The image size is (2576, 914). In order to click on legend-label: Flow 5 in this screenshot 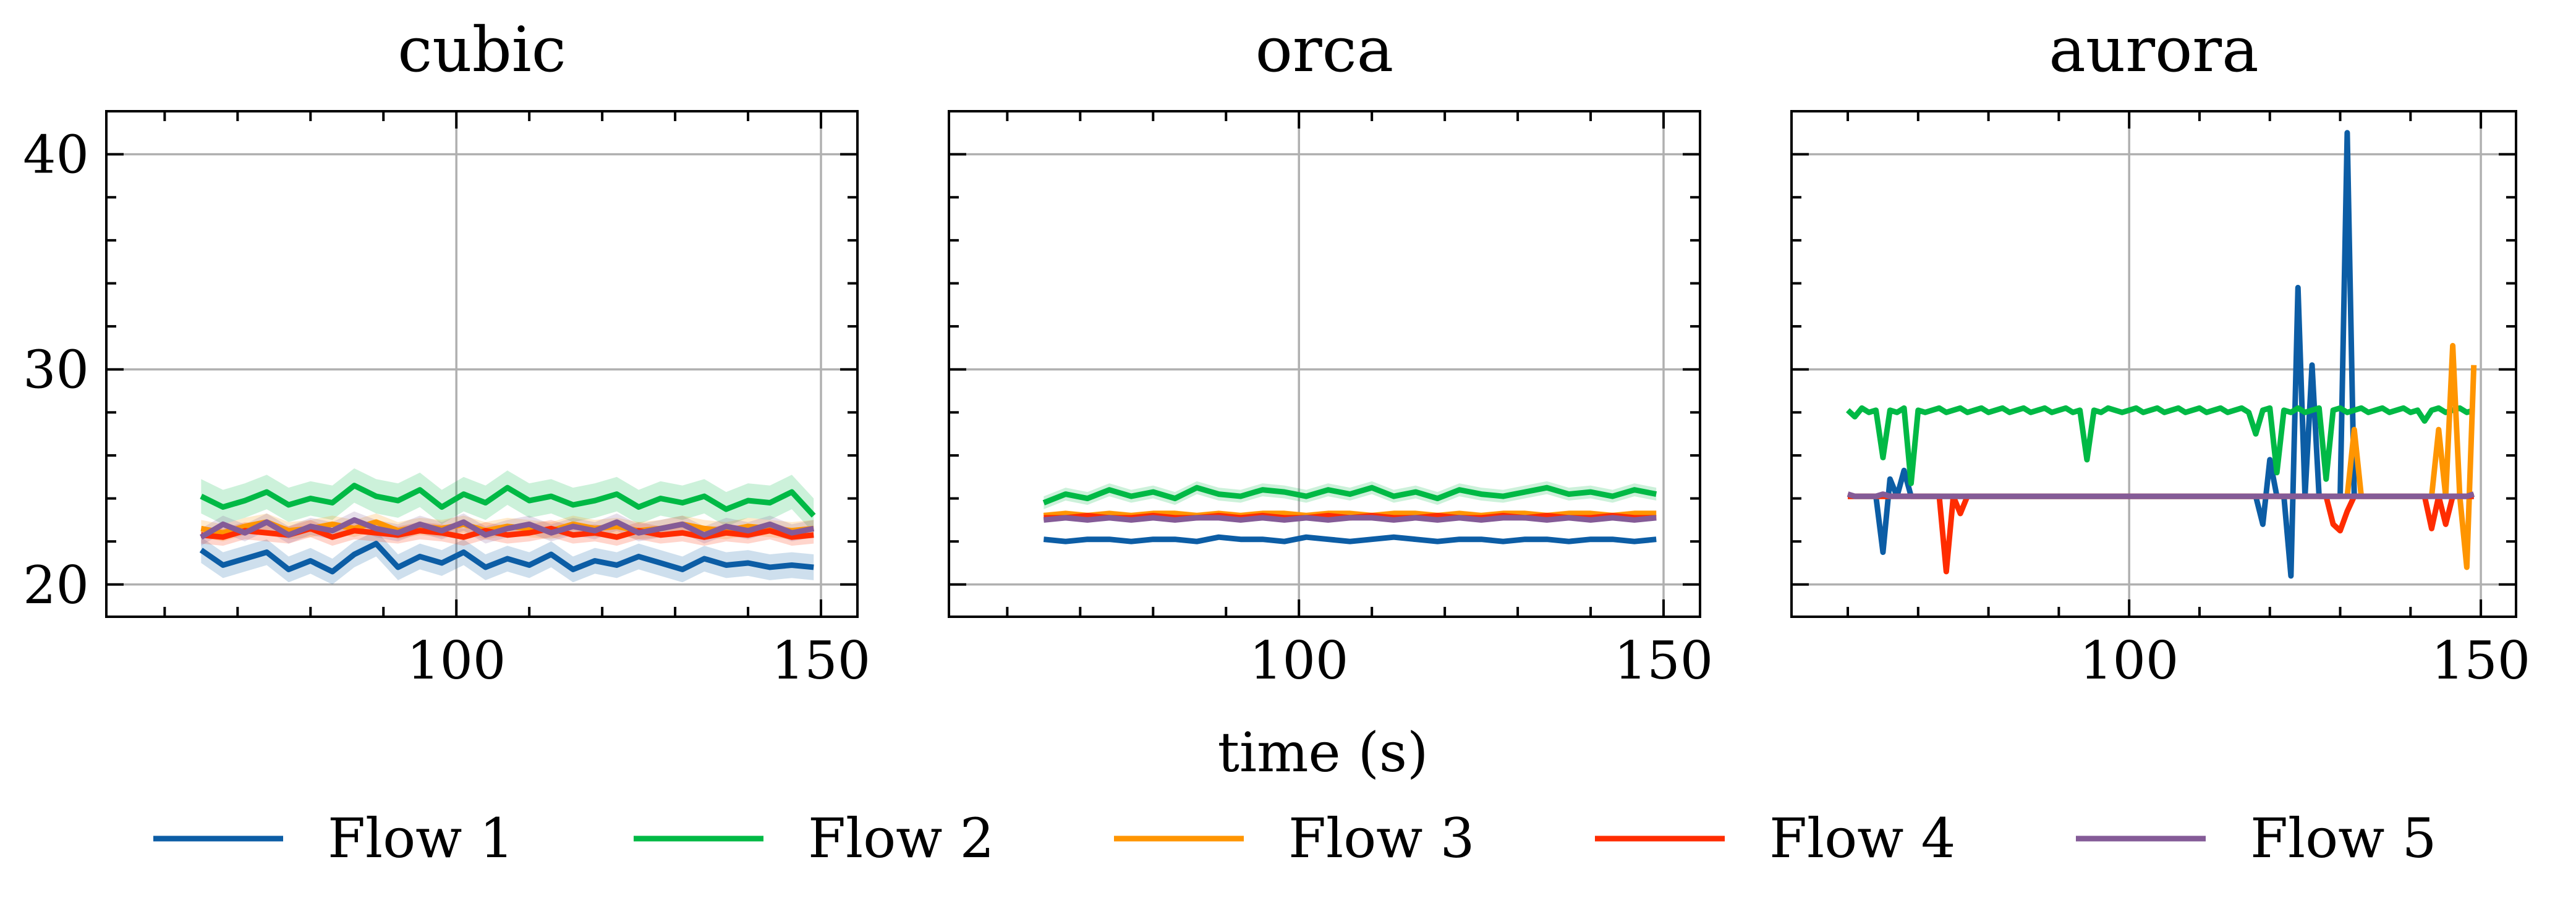, I will do `click(2343, 838)`.